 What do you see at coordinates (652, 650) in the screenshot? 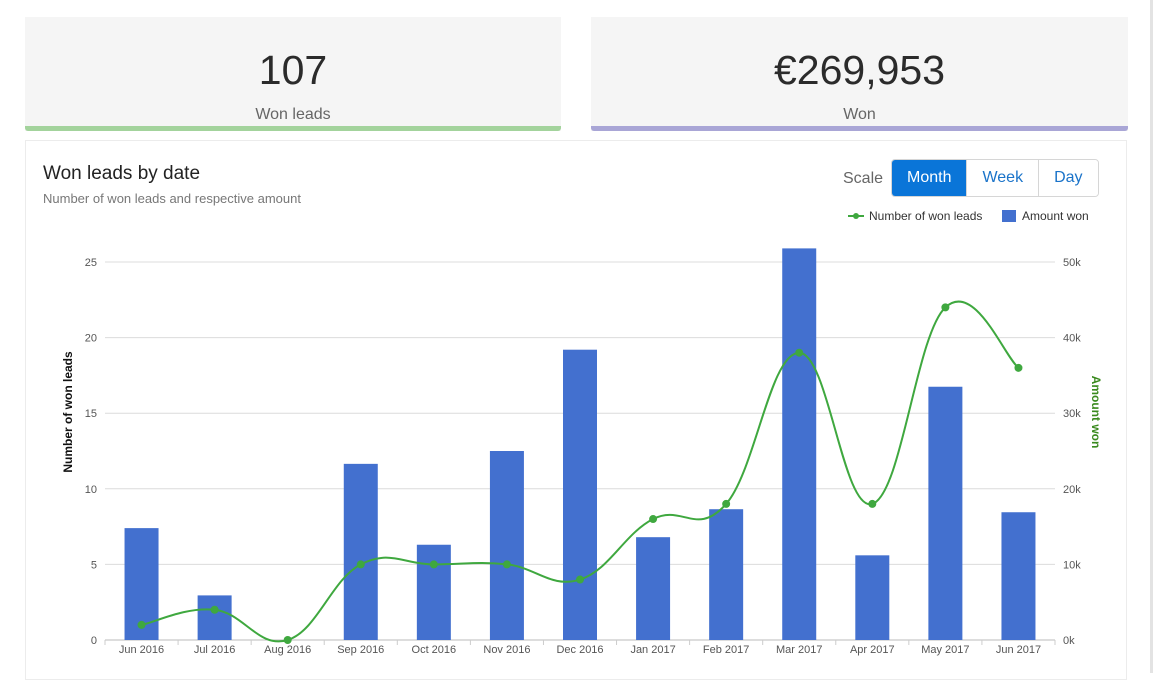
I see `x-tick-label: Jan 2017` at bounding box center [652, 650].